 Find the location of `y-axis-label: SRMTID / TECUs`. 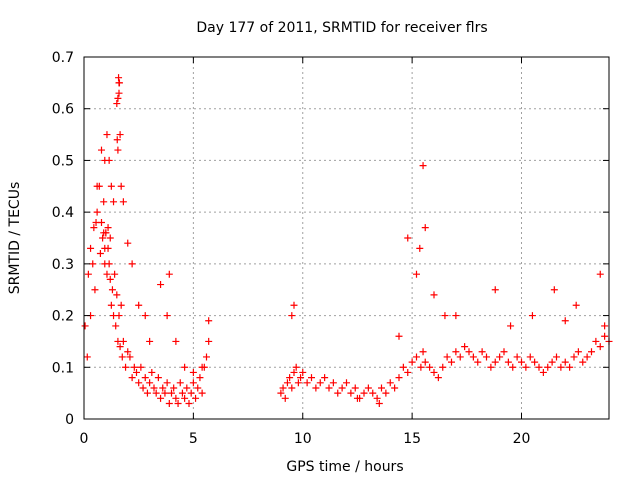

y-axis-label: SRMTID / TECUs is located at coordinates (15, 238).